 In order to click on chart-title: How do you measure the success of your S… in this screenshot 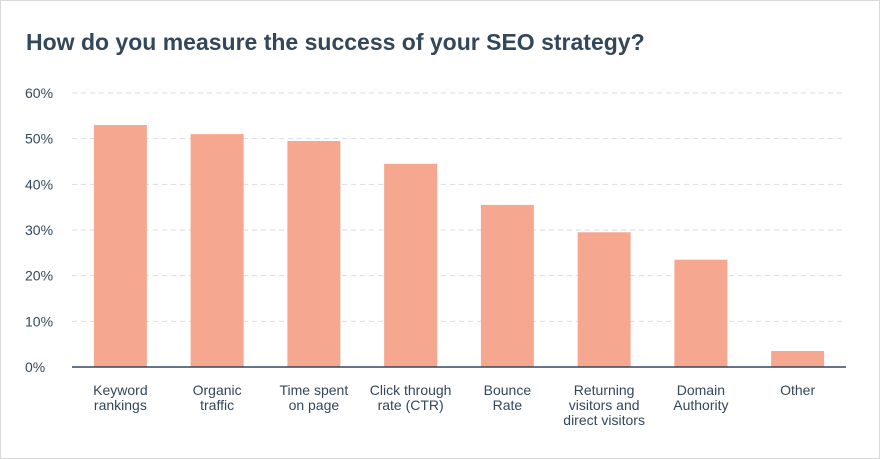, I will do `click(335, 42)`.